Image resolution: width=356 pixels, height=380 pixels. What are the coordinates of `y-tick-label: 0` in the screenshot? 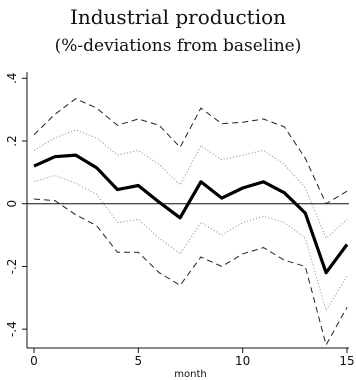 It's located at (12, 204).